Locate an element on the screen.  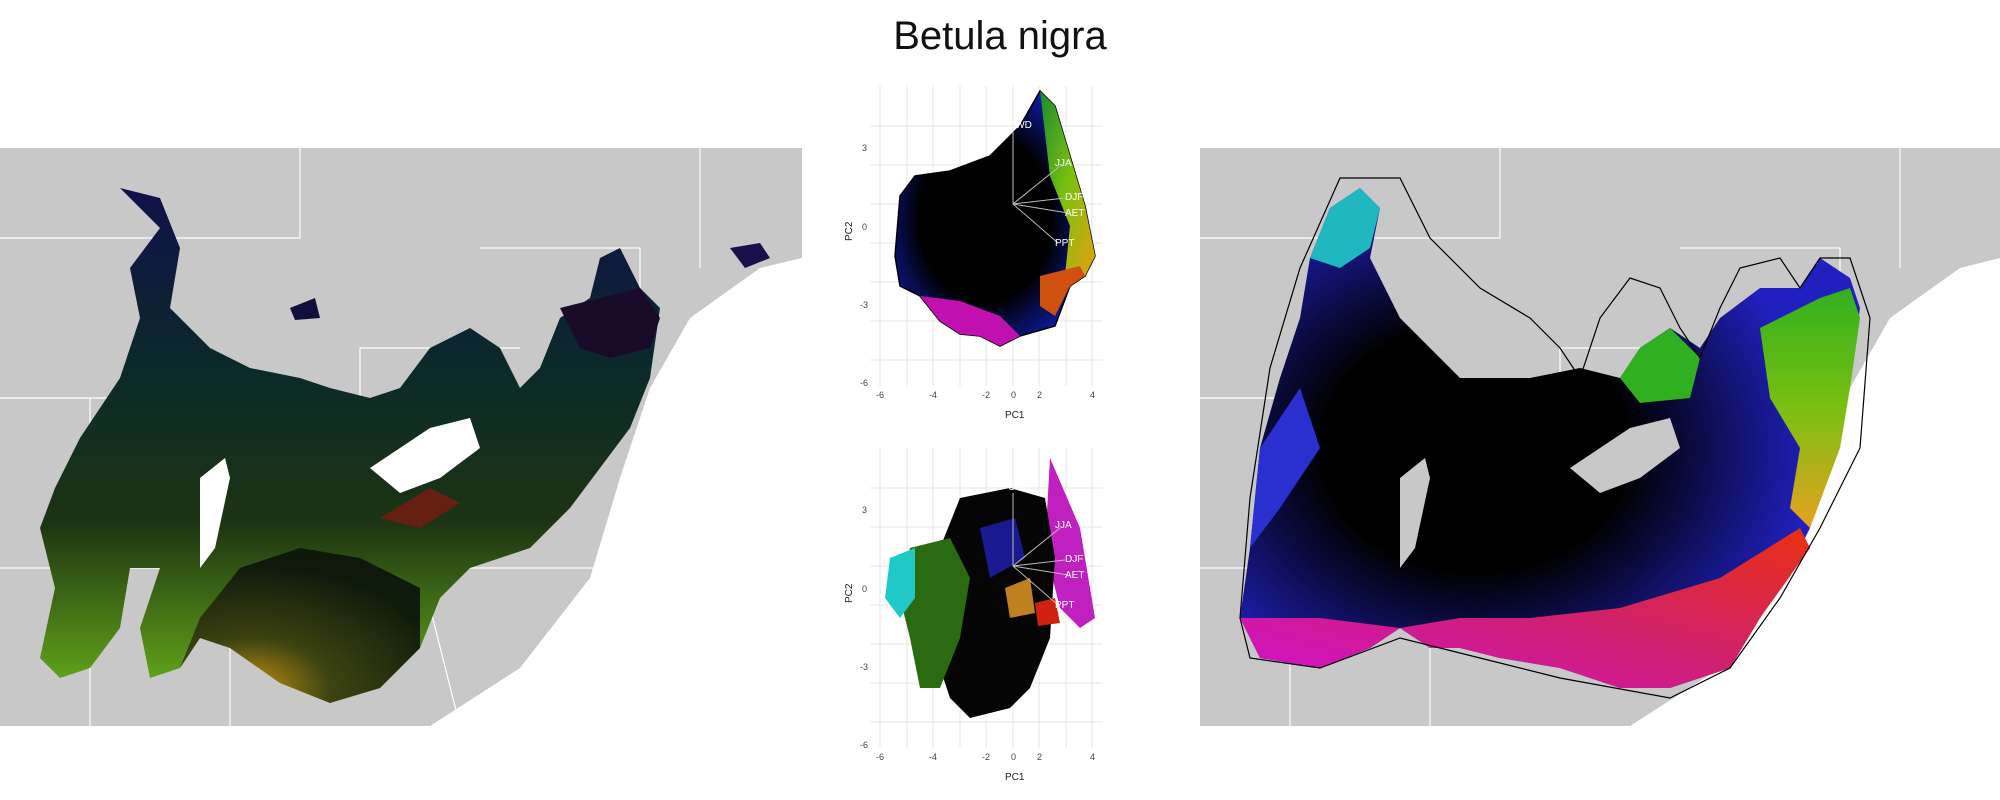
loading-label-cwd: CWD is located at coordinates (1020, 125).